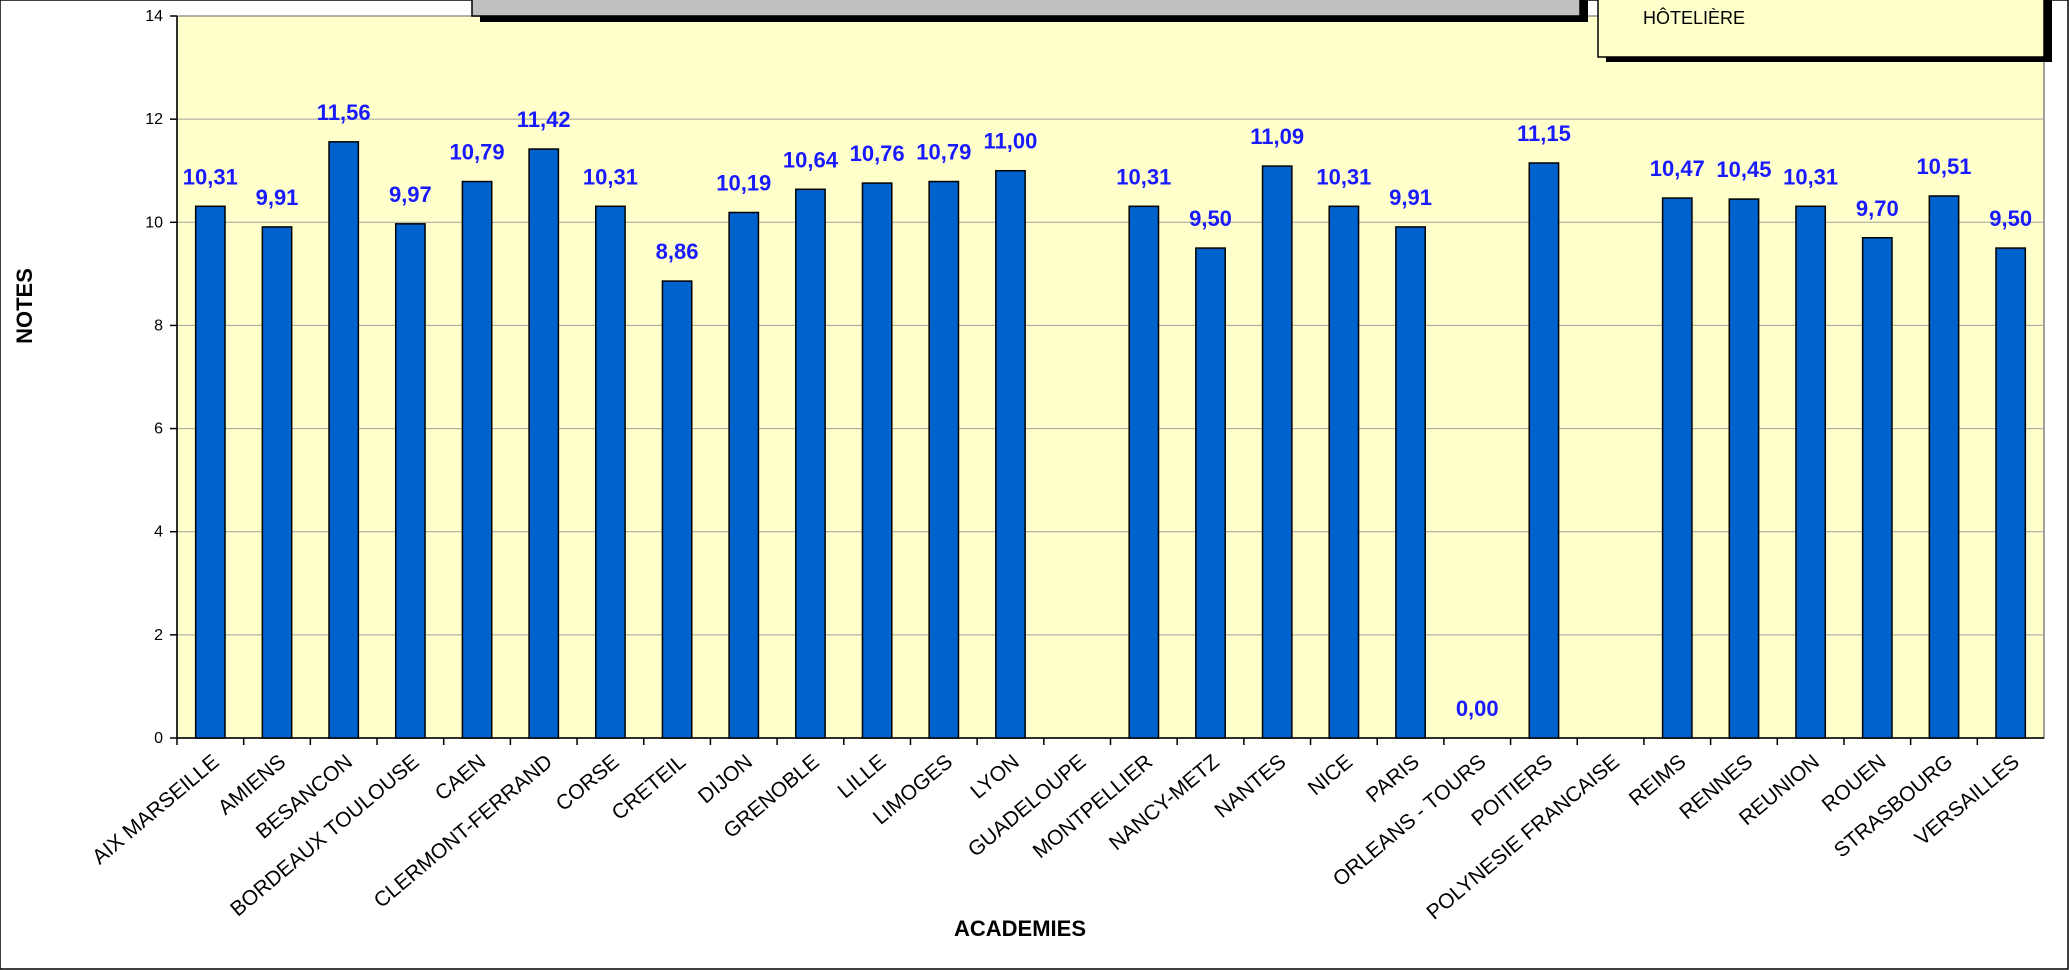  What do you see at coordinates (1677, 168) in the screenshot?
I see `data-label: 10,47` at bounding box center [1677, 168].